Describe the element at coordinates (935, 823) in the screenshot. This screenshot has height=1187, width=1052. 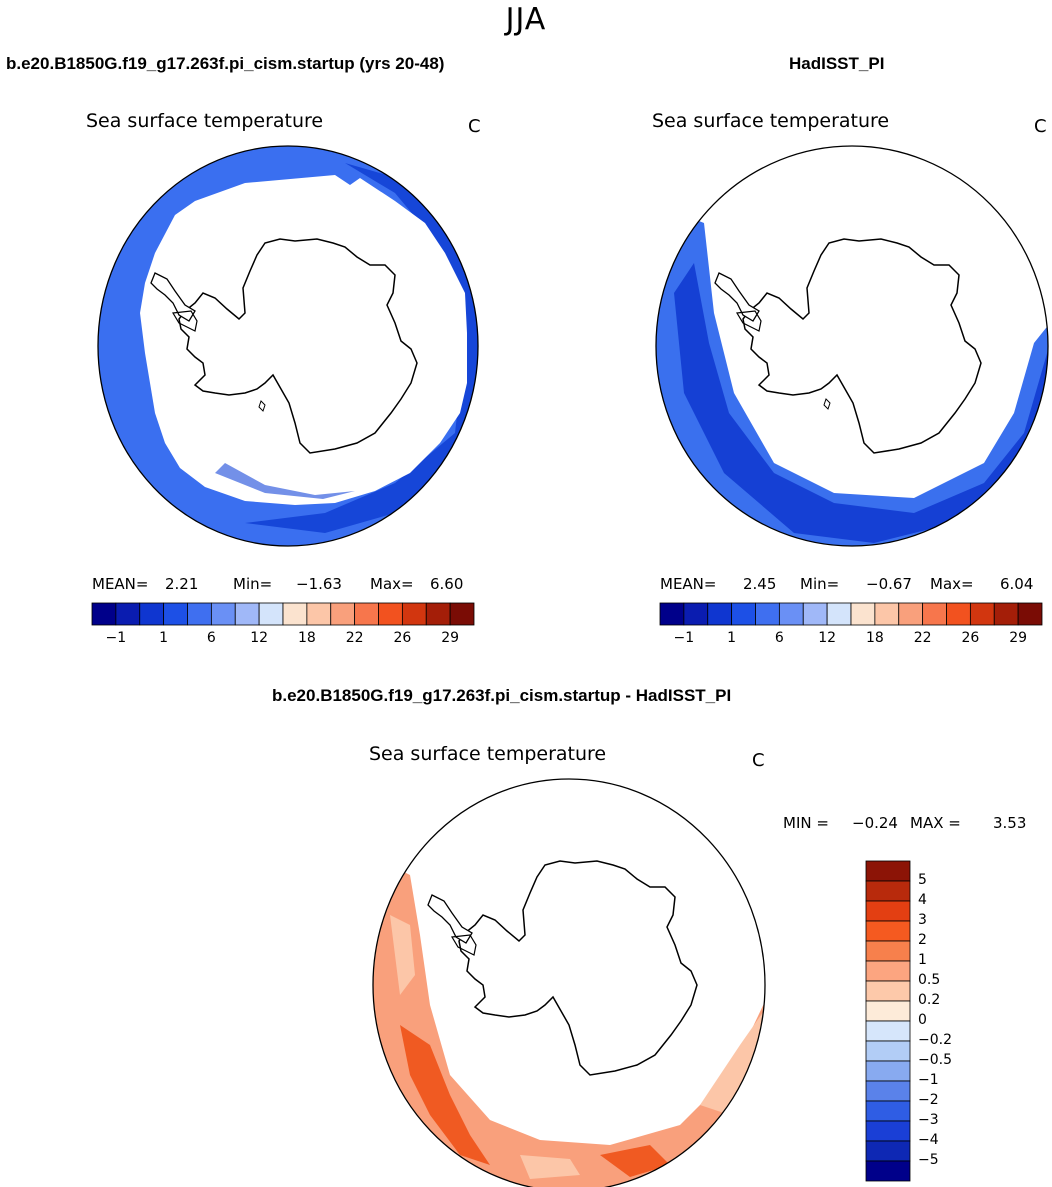
I see `diff-max-label: MAX =` at that location.